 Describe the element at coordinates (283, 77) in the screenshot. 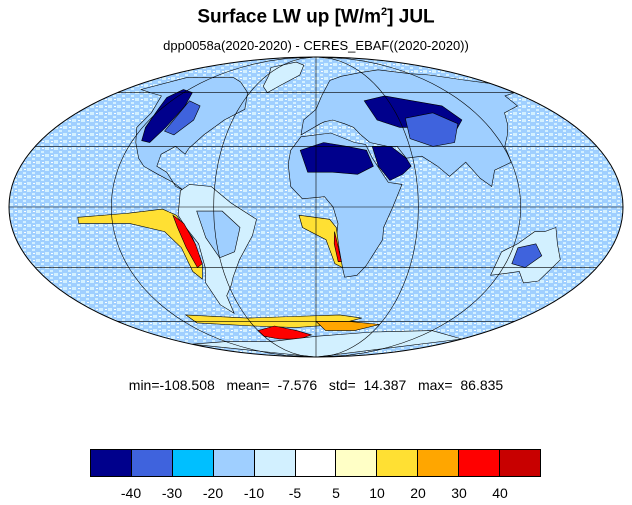

I see `region-greenland` at that location.